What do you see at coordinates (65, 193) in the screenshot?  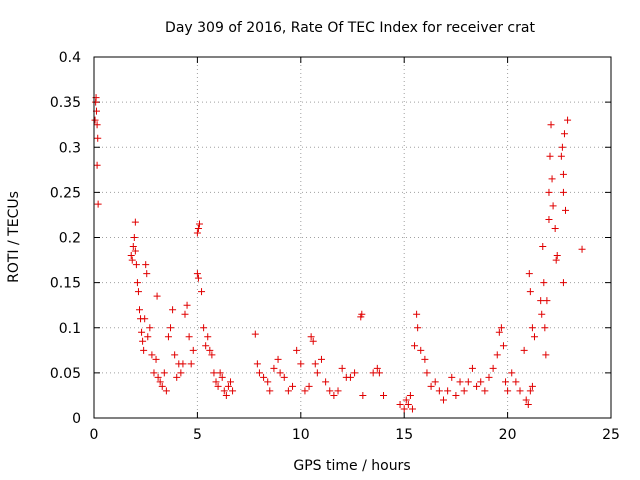 I see `y-tick-label: 0.25` at bounding box center [65, 193].